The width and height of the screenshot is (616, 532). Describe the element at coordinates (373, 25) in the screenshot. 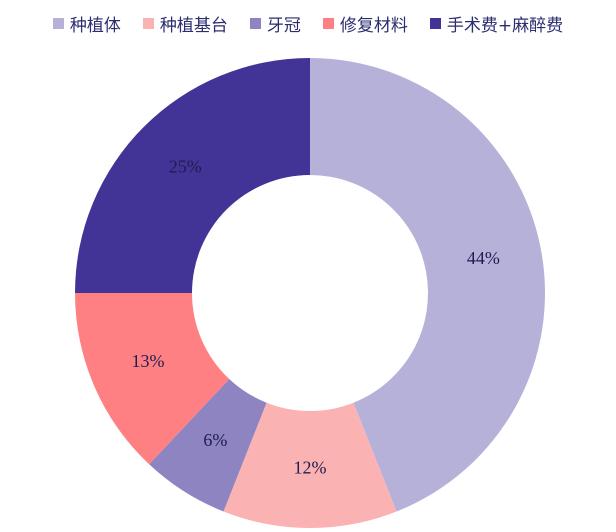

I see `legend-label: 修复材料` at that location.